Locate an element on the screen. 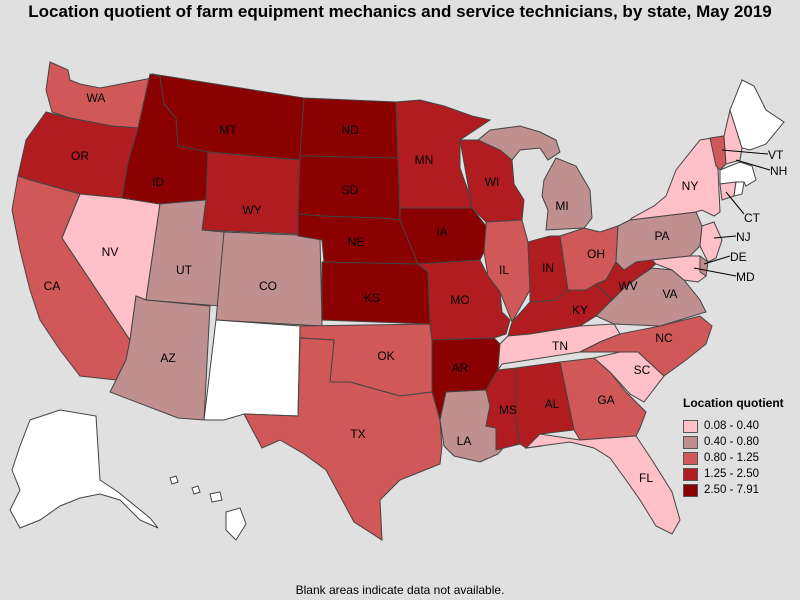  state-label-la: LA is located at coordinates (464, 441).